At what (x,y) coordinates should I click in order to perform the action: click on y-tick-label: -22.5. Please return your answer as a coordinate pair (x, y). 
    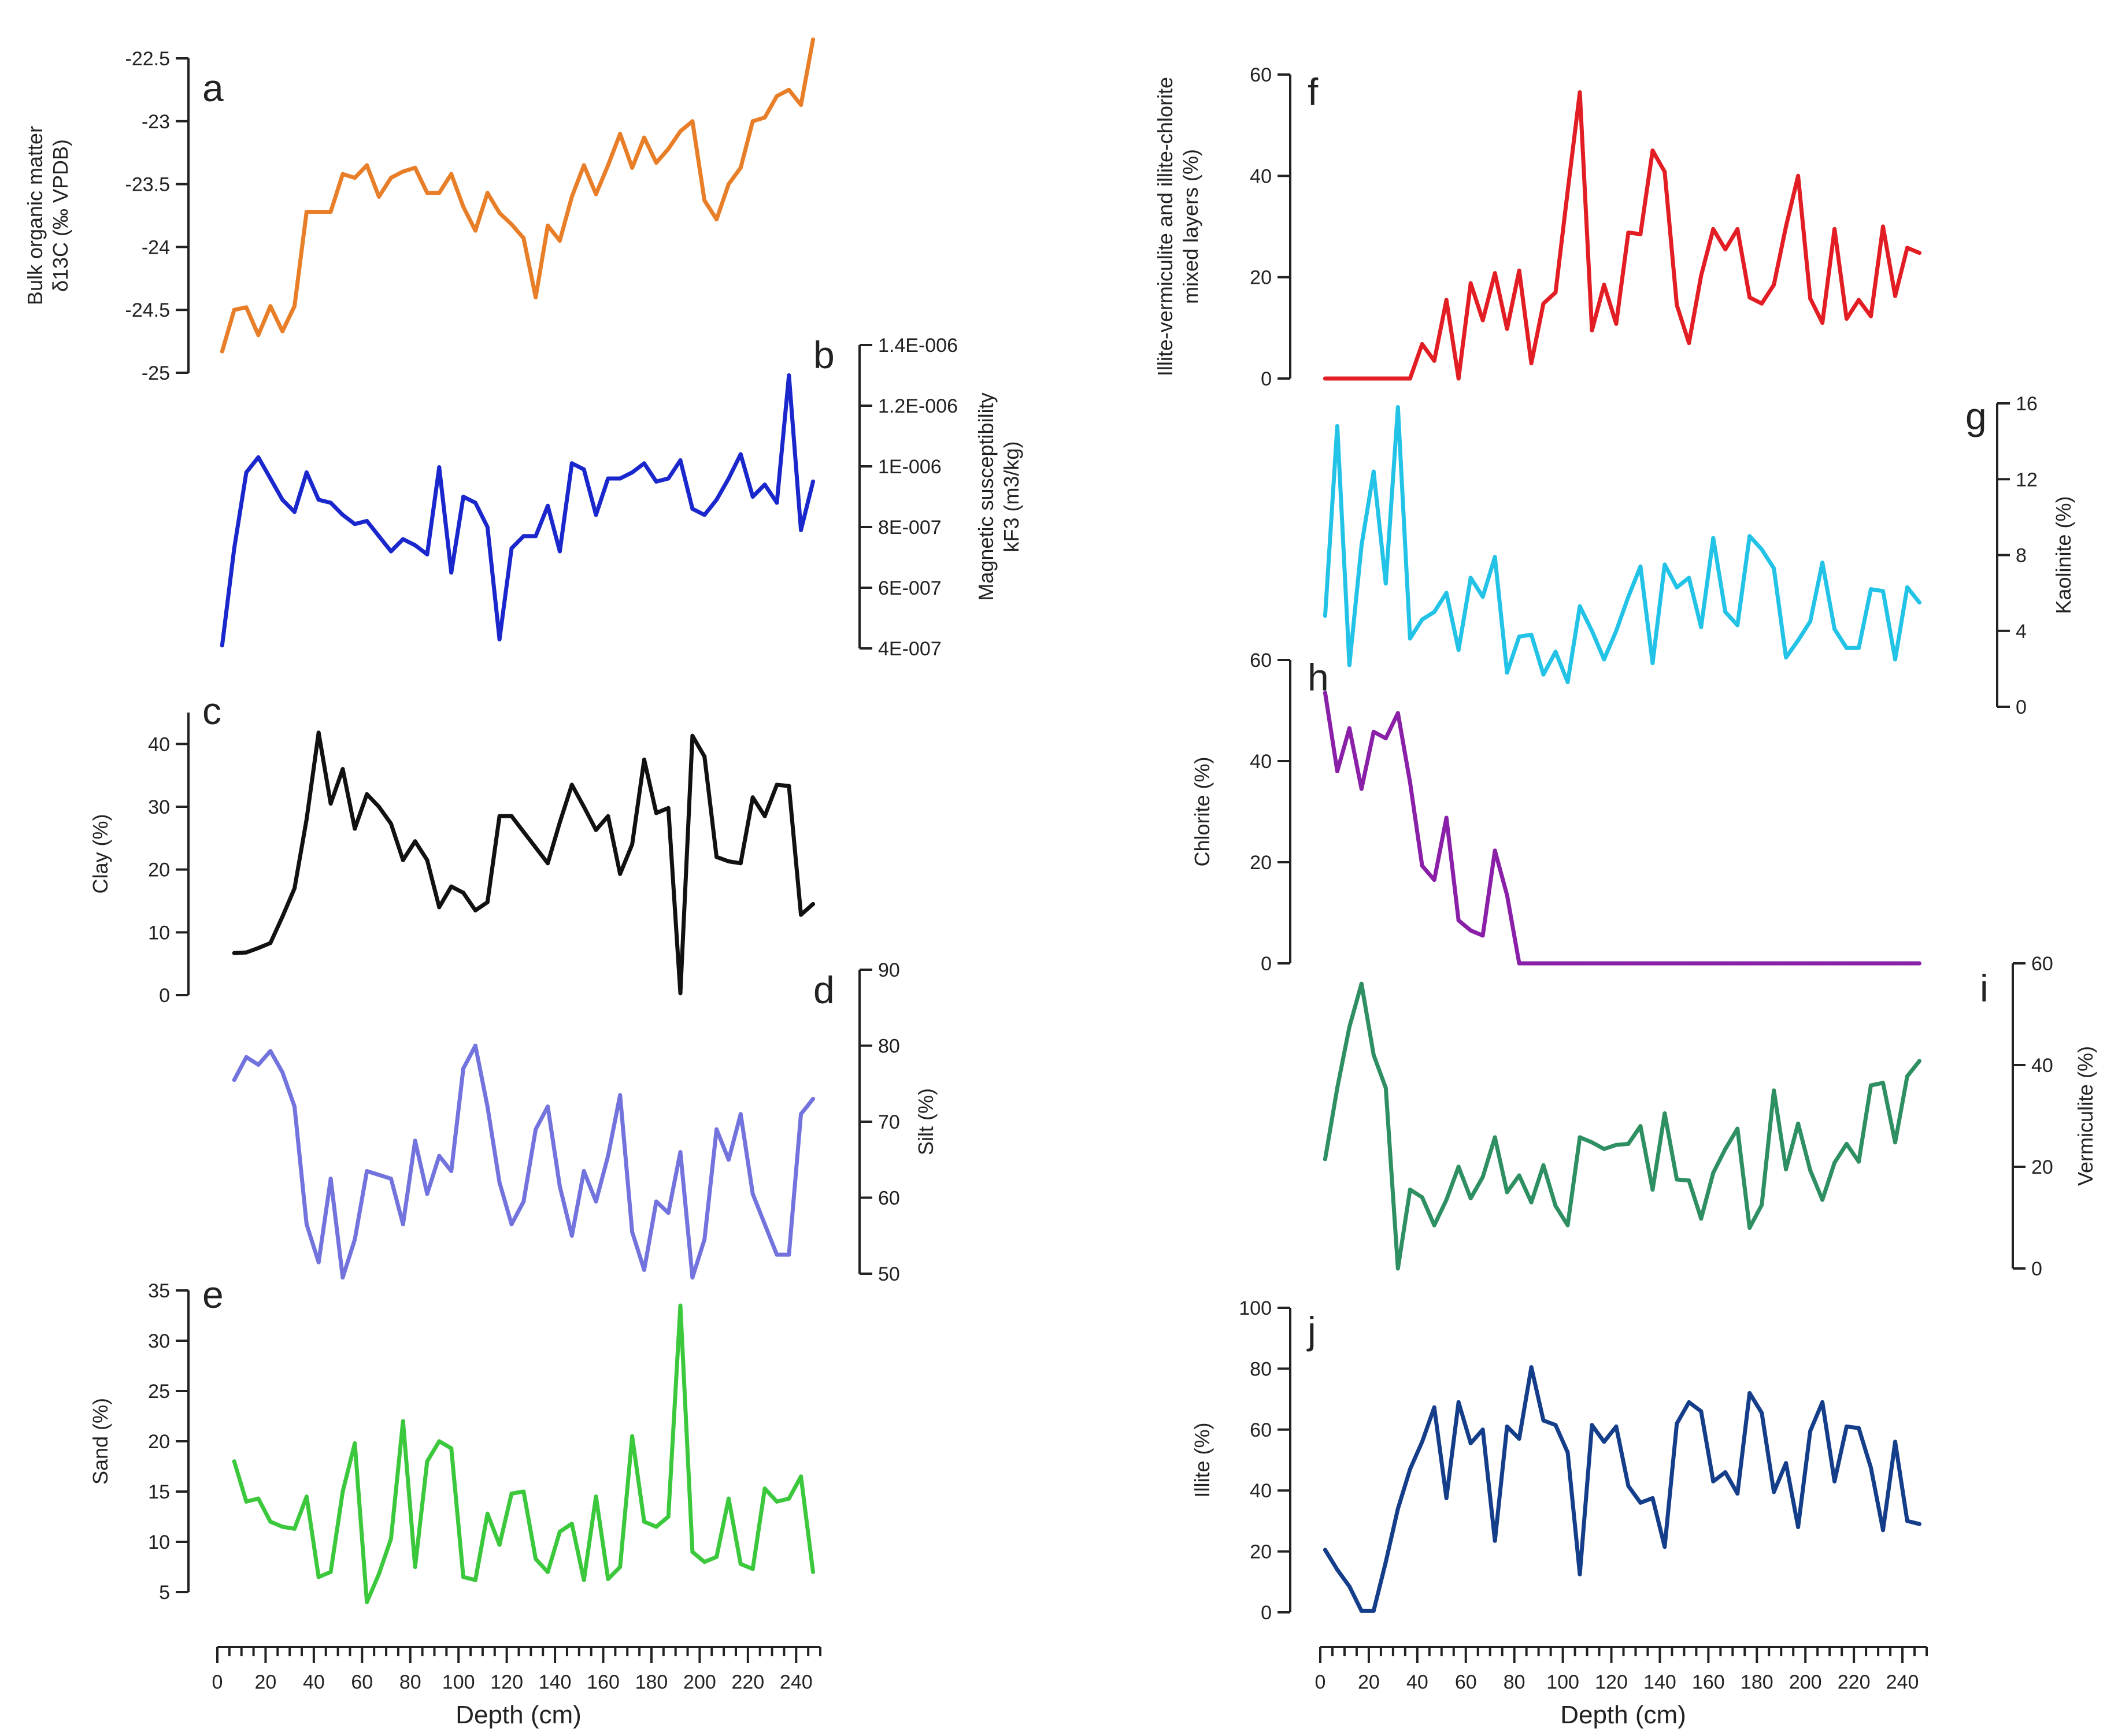
    Looking at the image, I should click on (148, 59).